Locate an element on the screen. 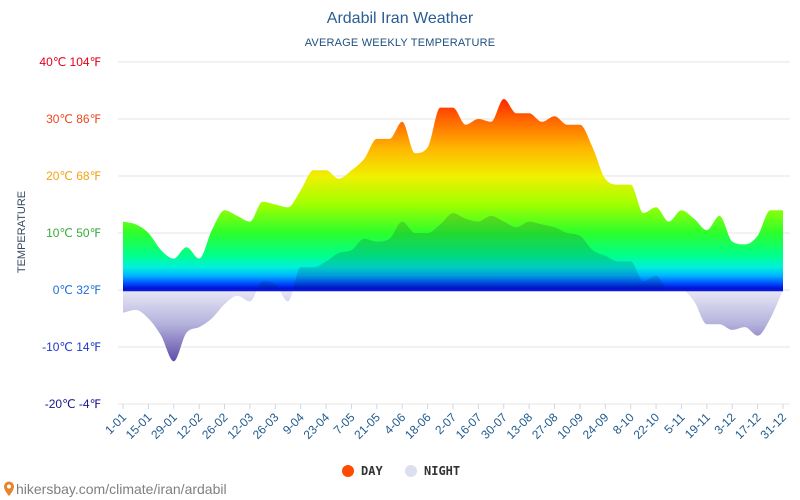  map-pin-icon-hole is located at coordinates (9, 486).